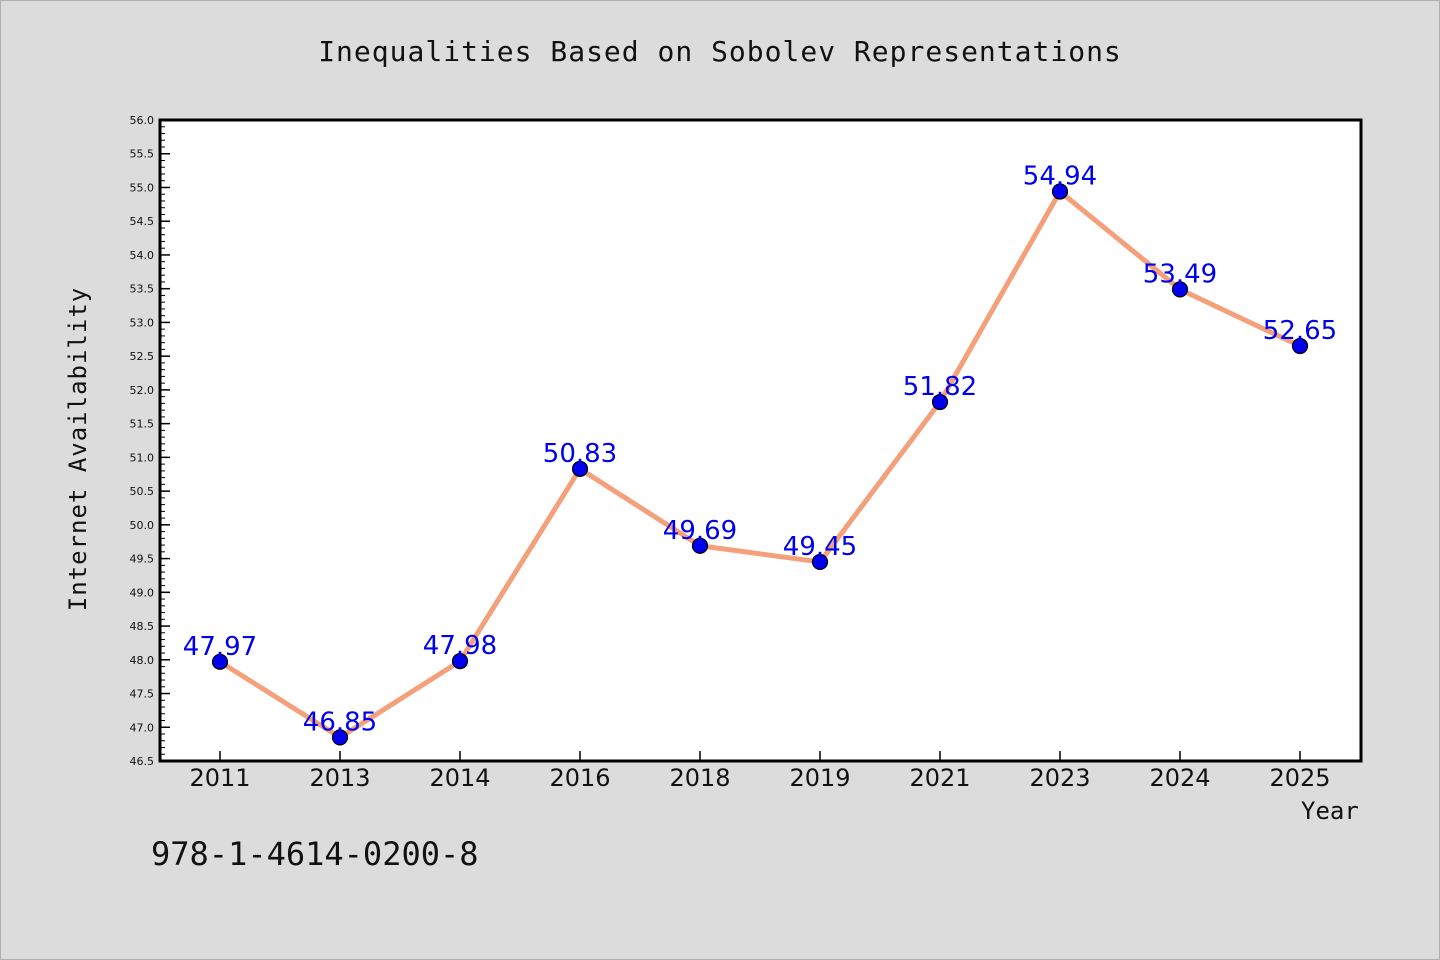 This screenshot has width=1440, height=960. I want to click on x-tick-label: 2021, so click(939, 778).